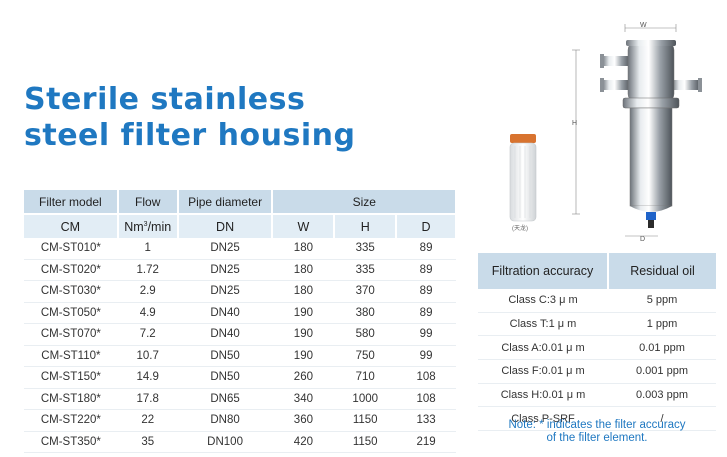 This screenshot has height=457, width=727. I want to click on table-cell: 260, so click(303, 377).